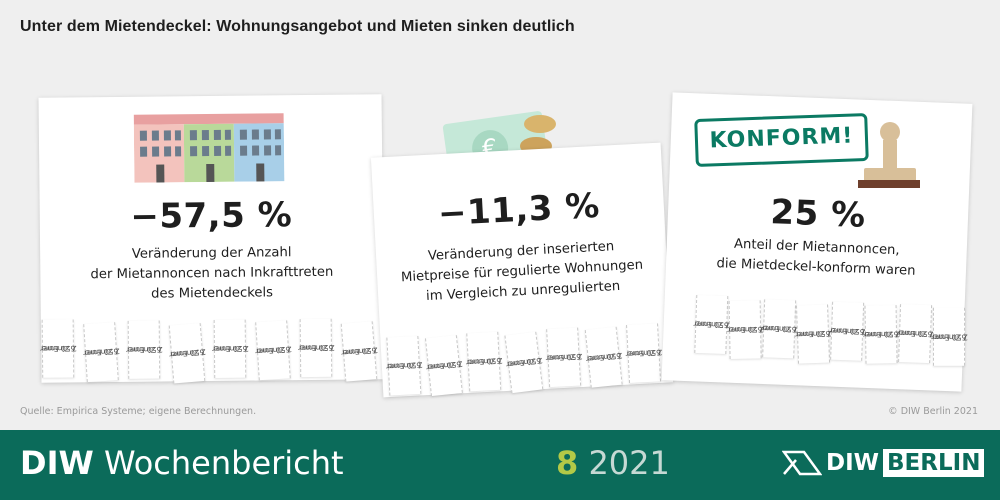 This screenshot has height=500, width=1000. I want to click on logo-berlin-text: BERLIN, so click(934, 463).